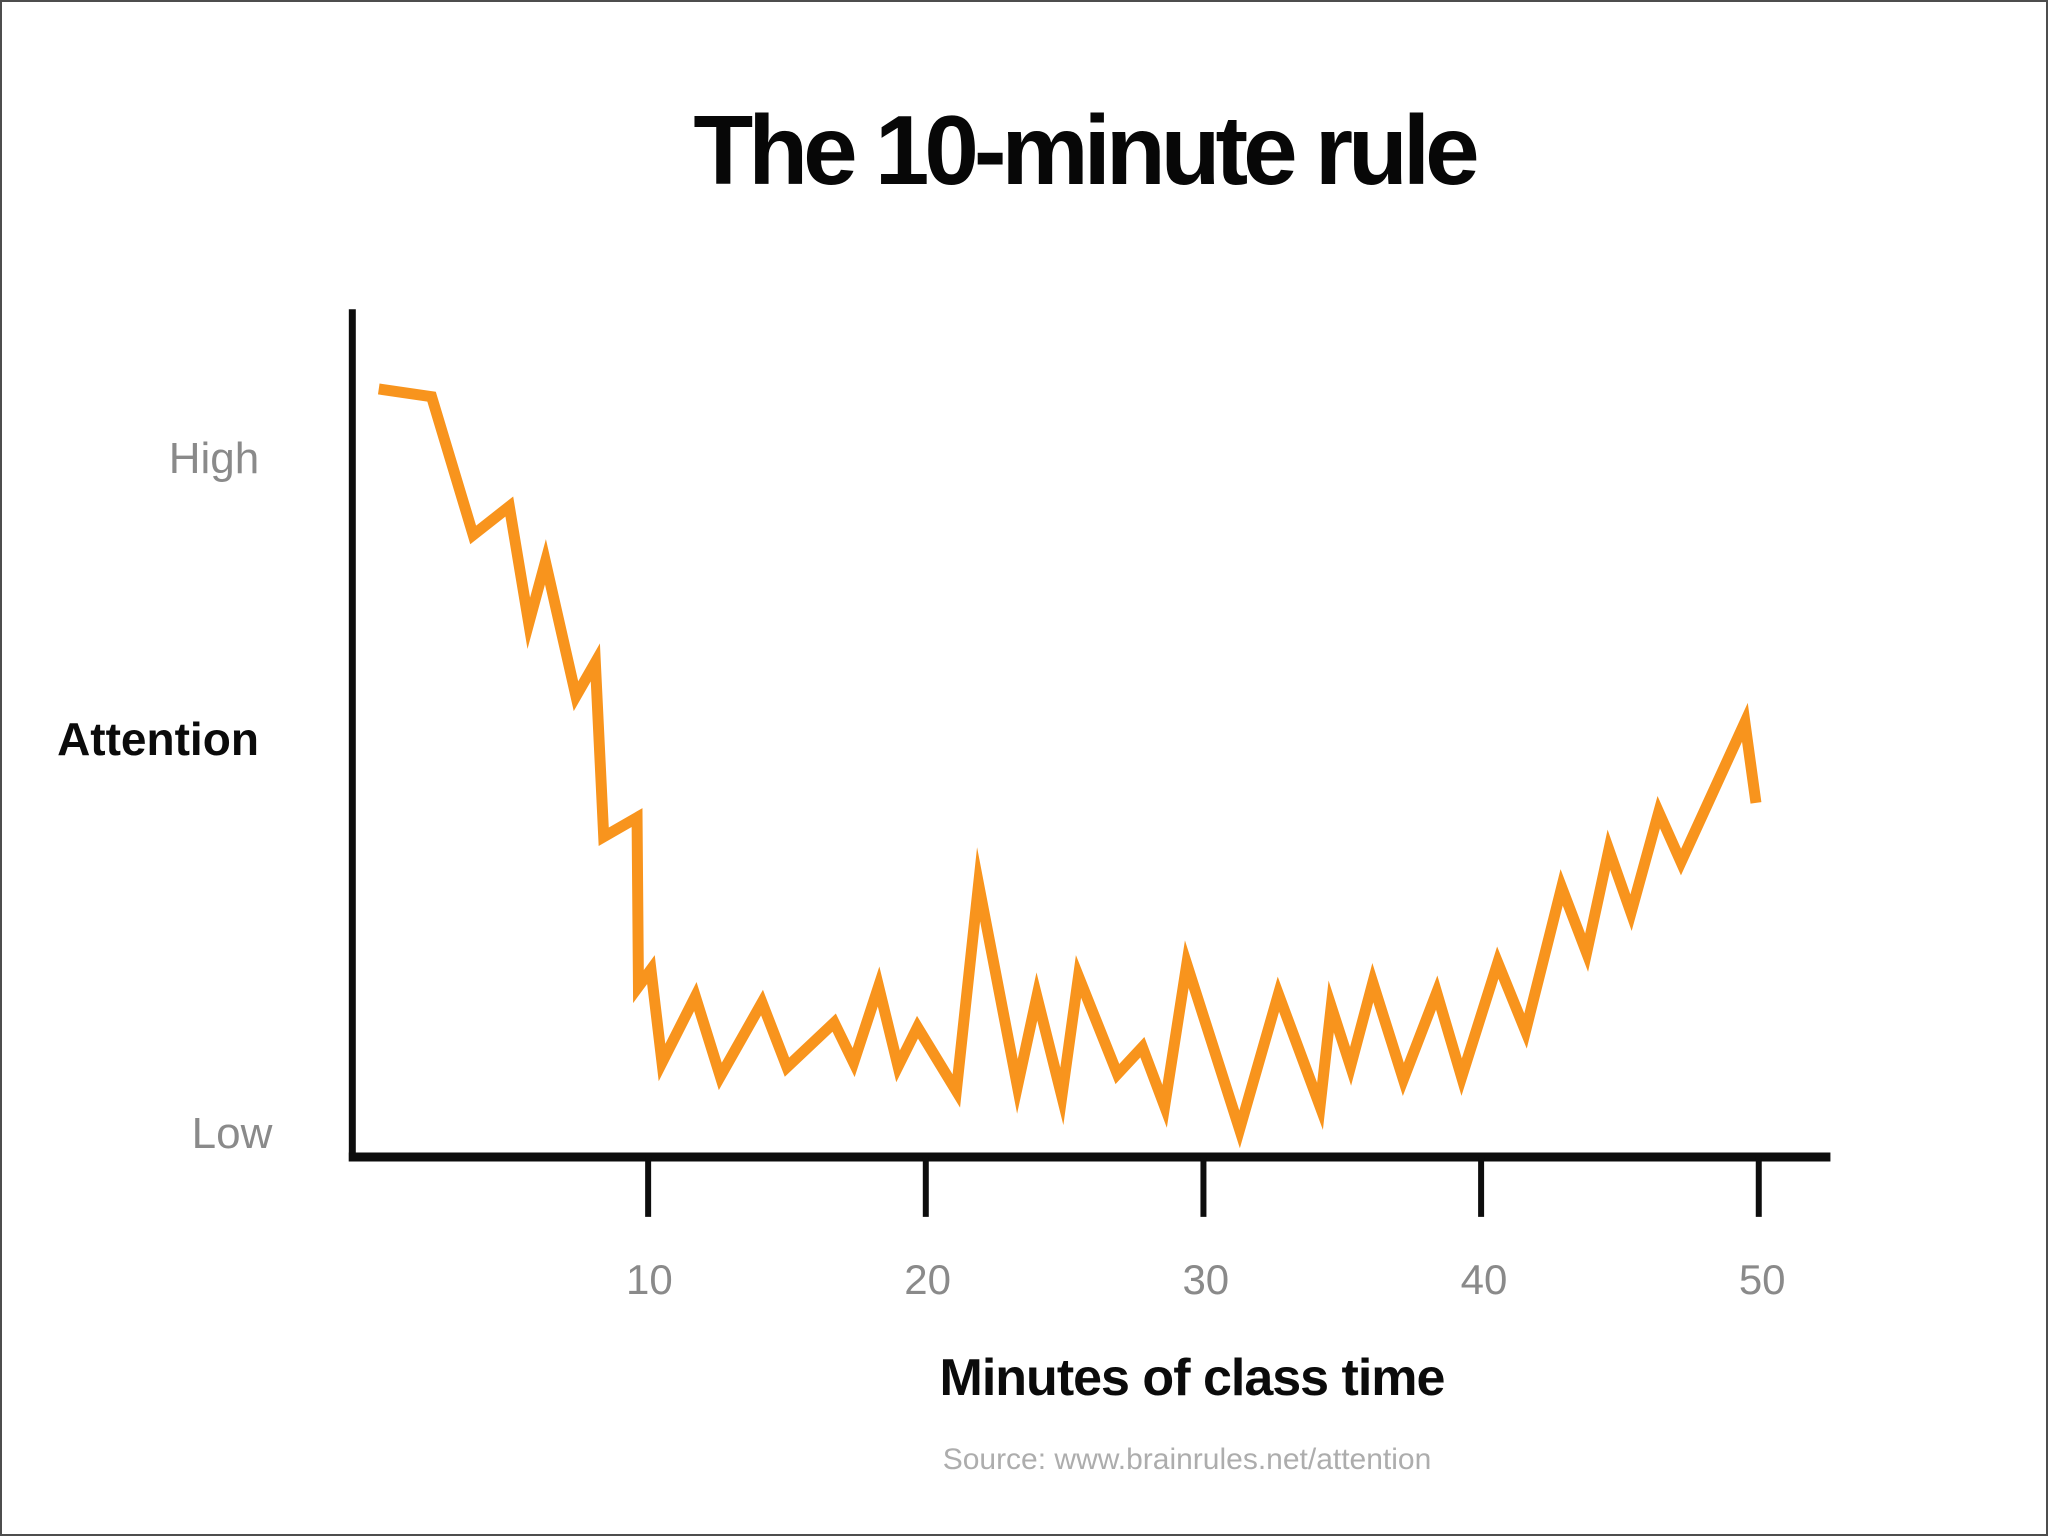 Image resolution: width=2048 pixels, height=1536 pixels. I want to click on x-tick-label: 40, so click(1484, 1279).